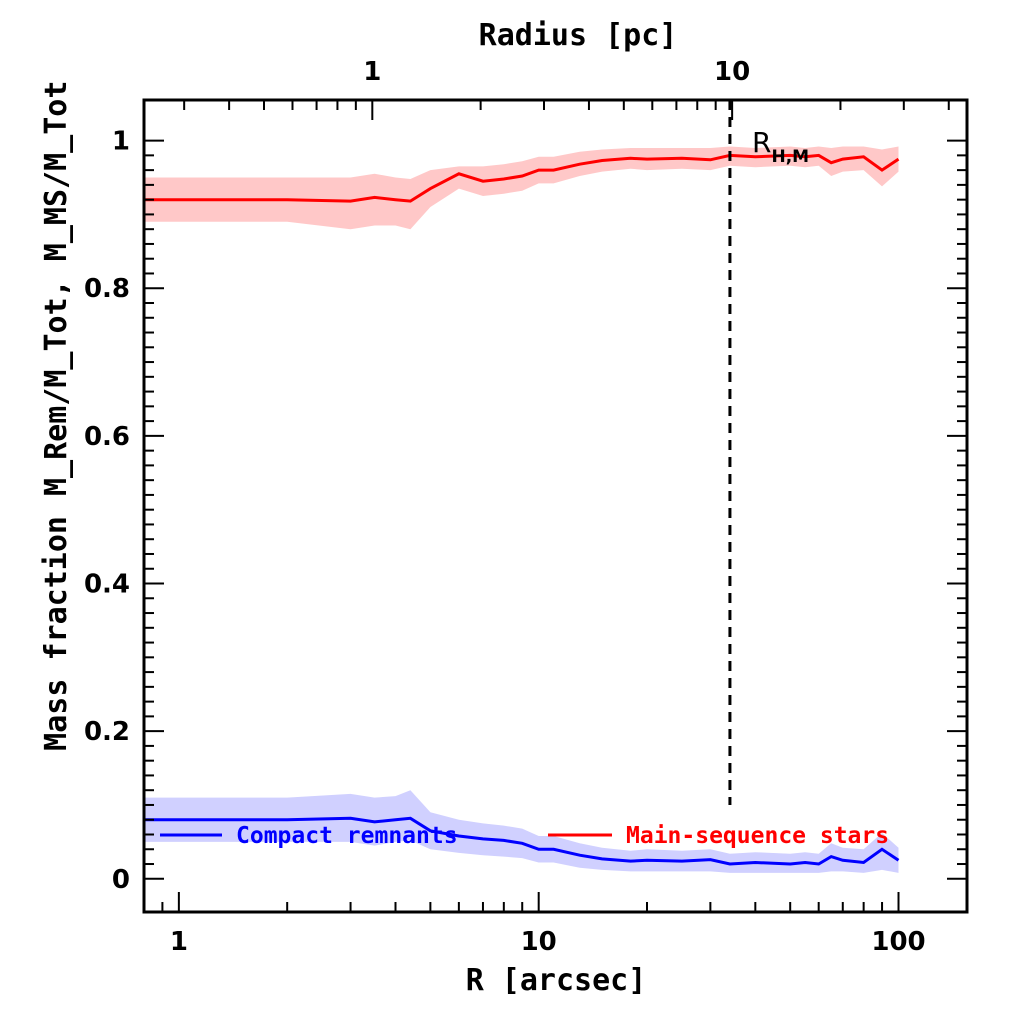  I want to click on legend-label-remnants: Compact remnants, so click(347, 836).